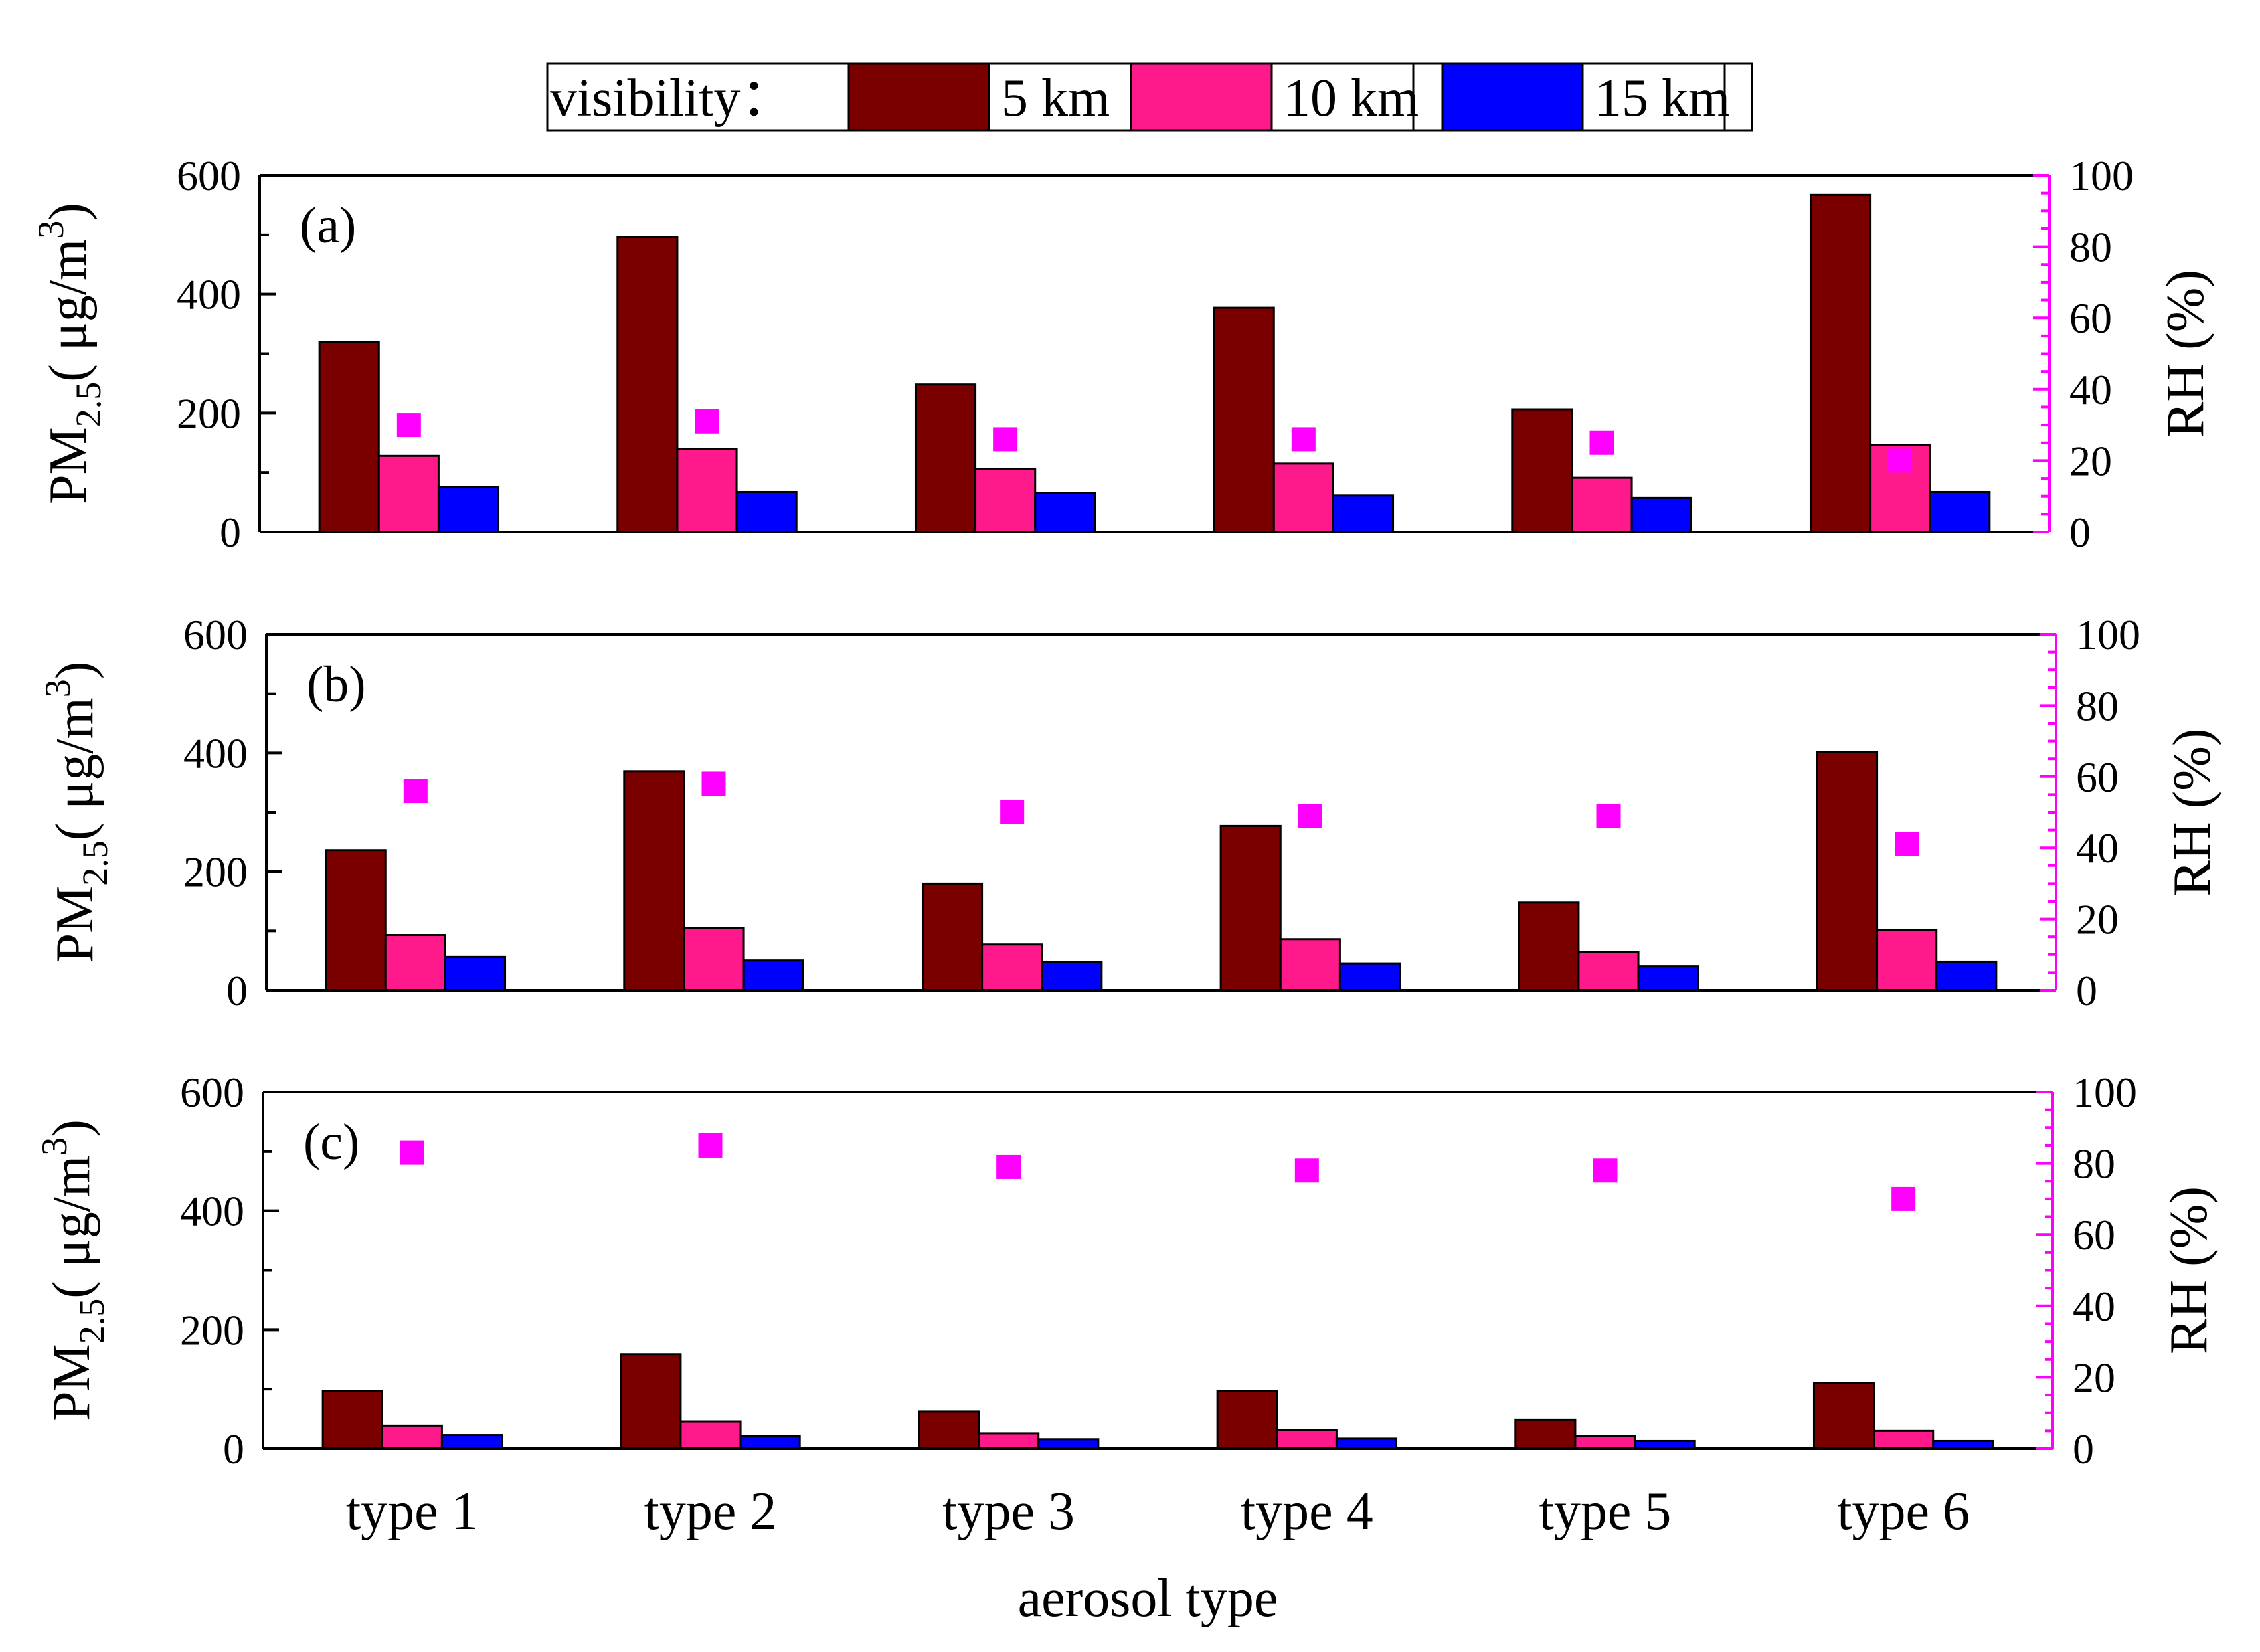  I want to click on category-label-type-6: type 6, so click(1903, 1511).